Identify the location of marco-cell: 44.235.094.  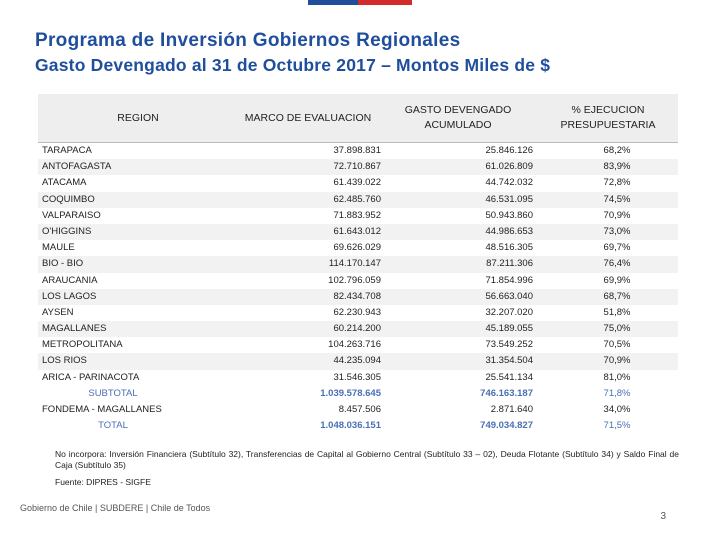
(357, 361).